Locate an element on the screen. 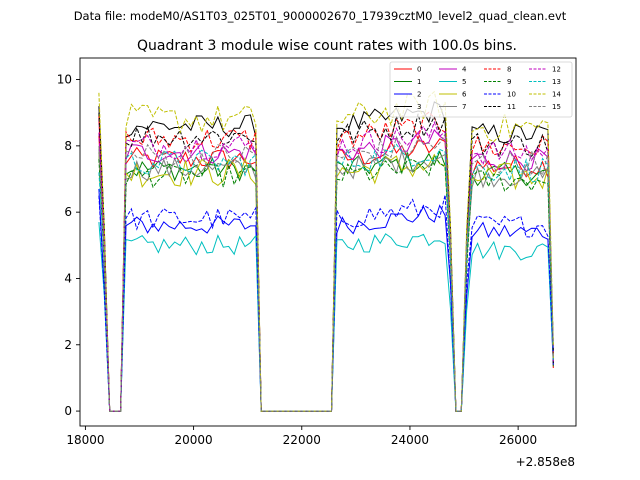 This screenshot has height=480, width=640. y-tick-label: 0 is located at coordinates (68, 411).